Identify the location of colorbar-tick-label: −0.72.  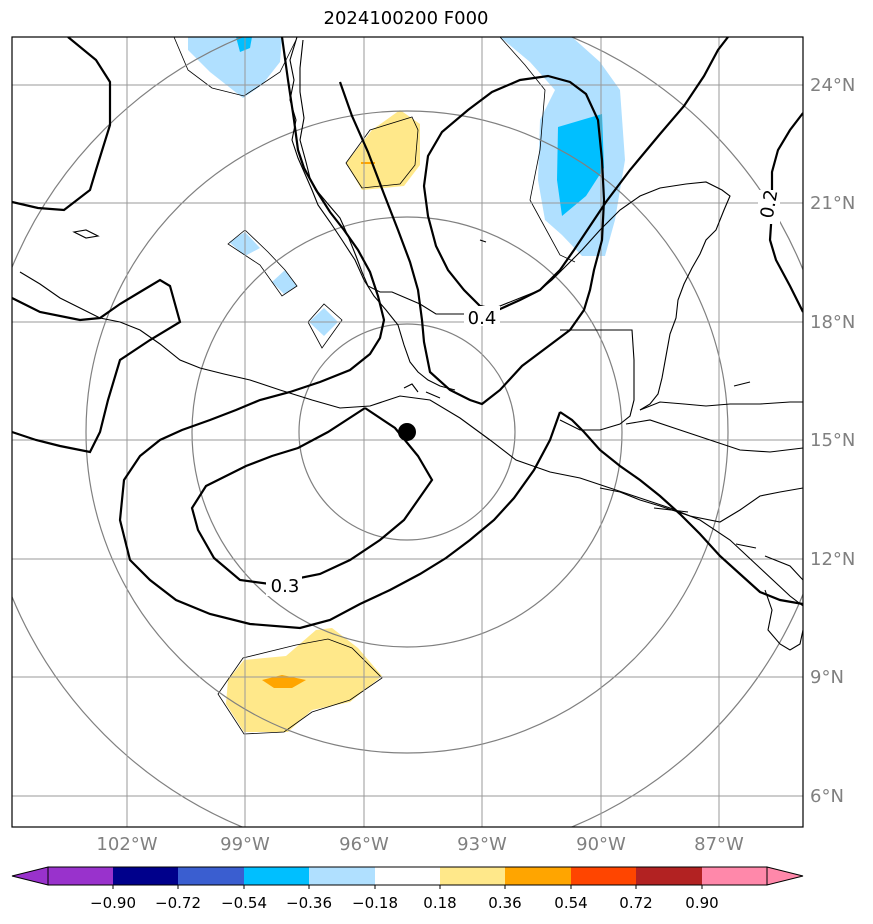
(178, 903).